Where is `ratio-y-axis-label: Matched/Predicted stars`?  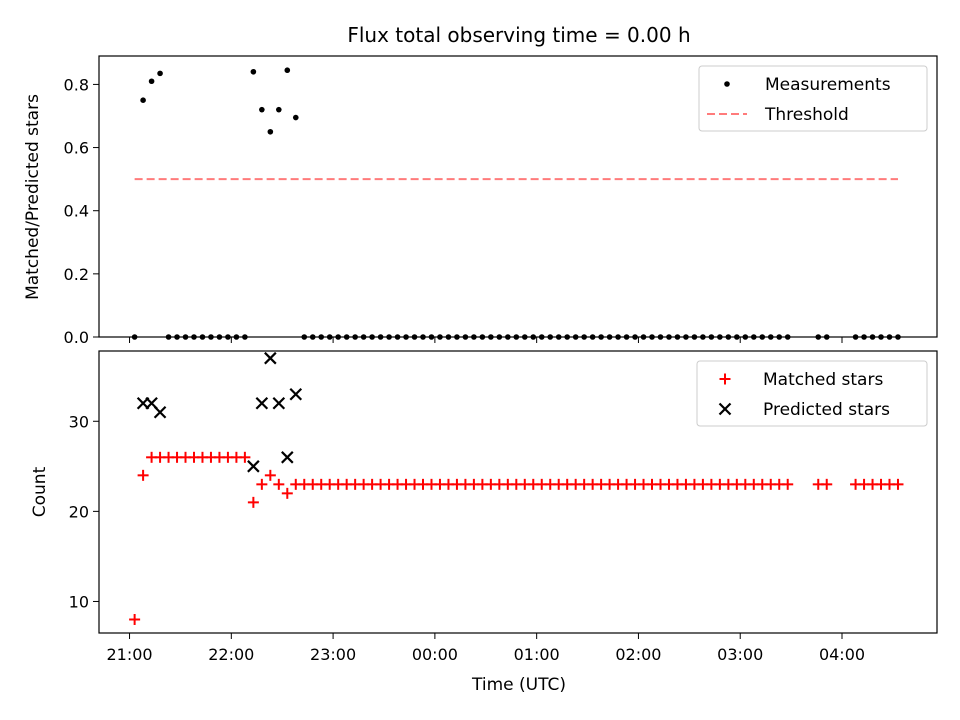
ratio-y-axis-label: Matched/Predicted stars is located at coordinates (33, 197).